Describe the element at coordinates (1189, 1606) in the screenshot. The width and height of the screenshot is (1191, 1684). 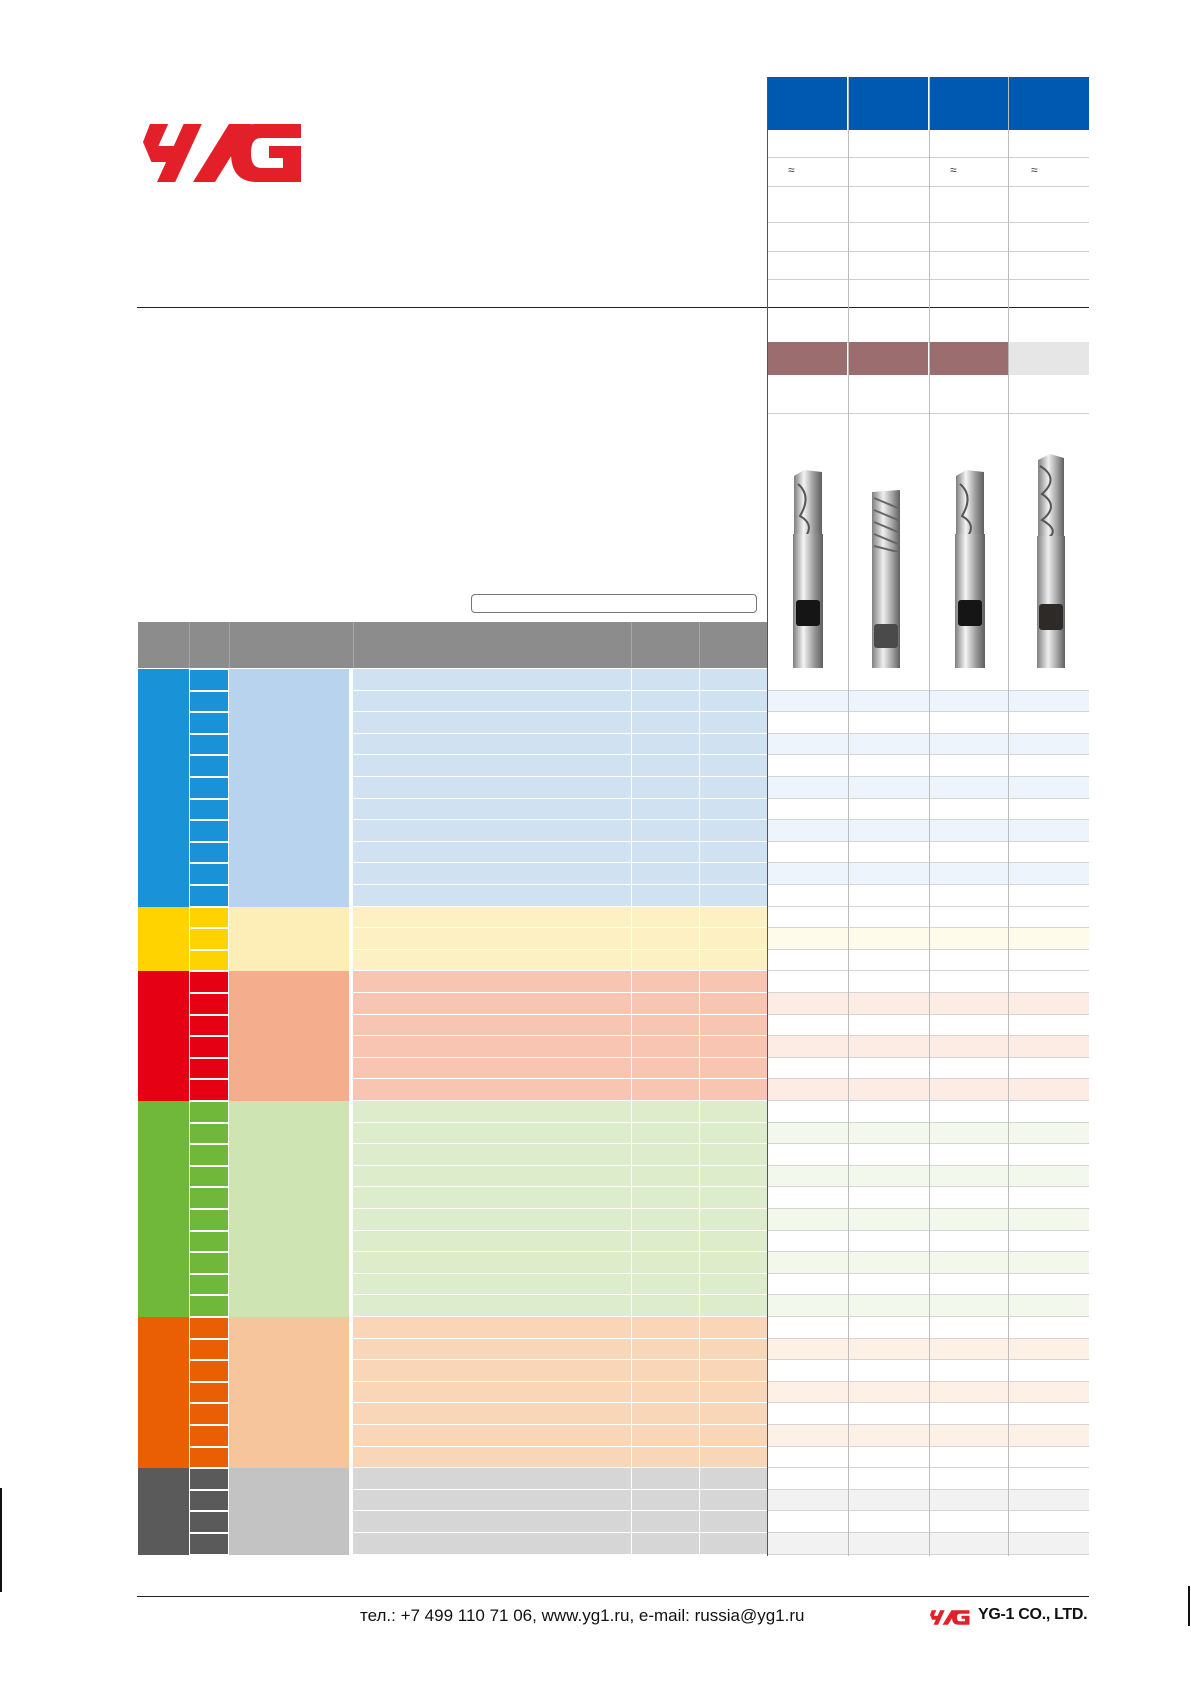
I see `margin-mark` at that location.